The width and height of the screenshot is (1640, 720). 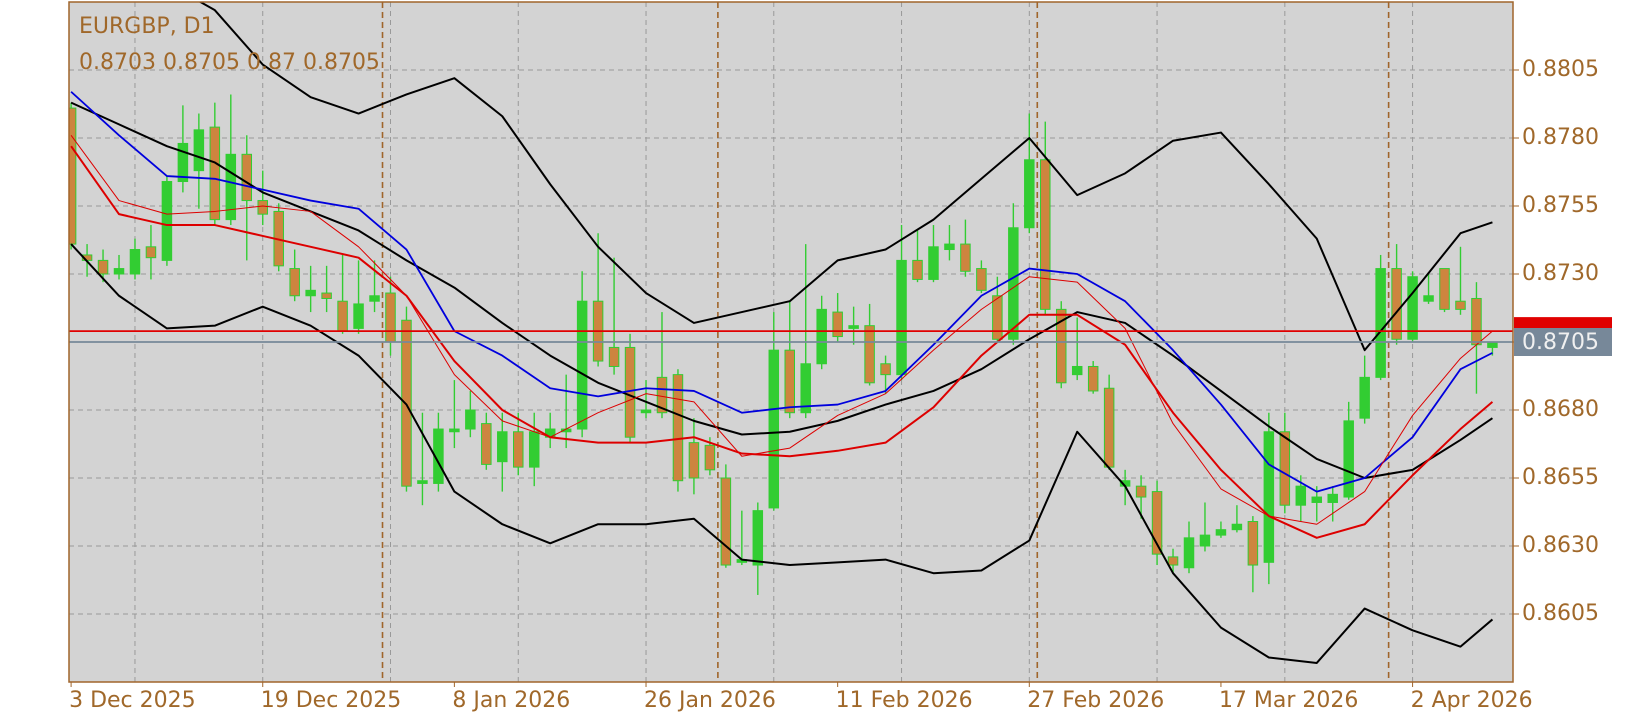 I want to click on header-high: 0.8705, so click(x=201, y=62).